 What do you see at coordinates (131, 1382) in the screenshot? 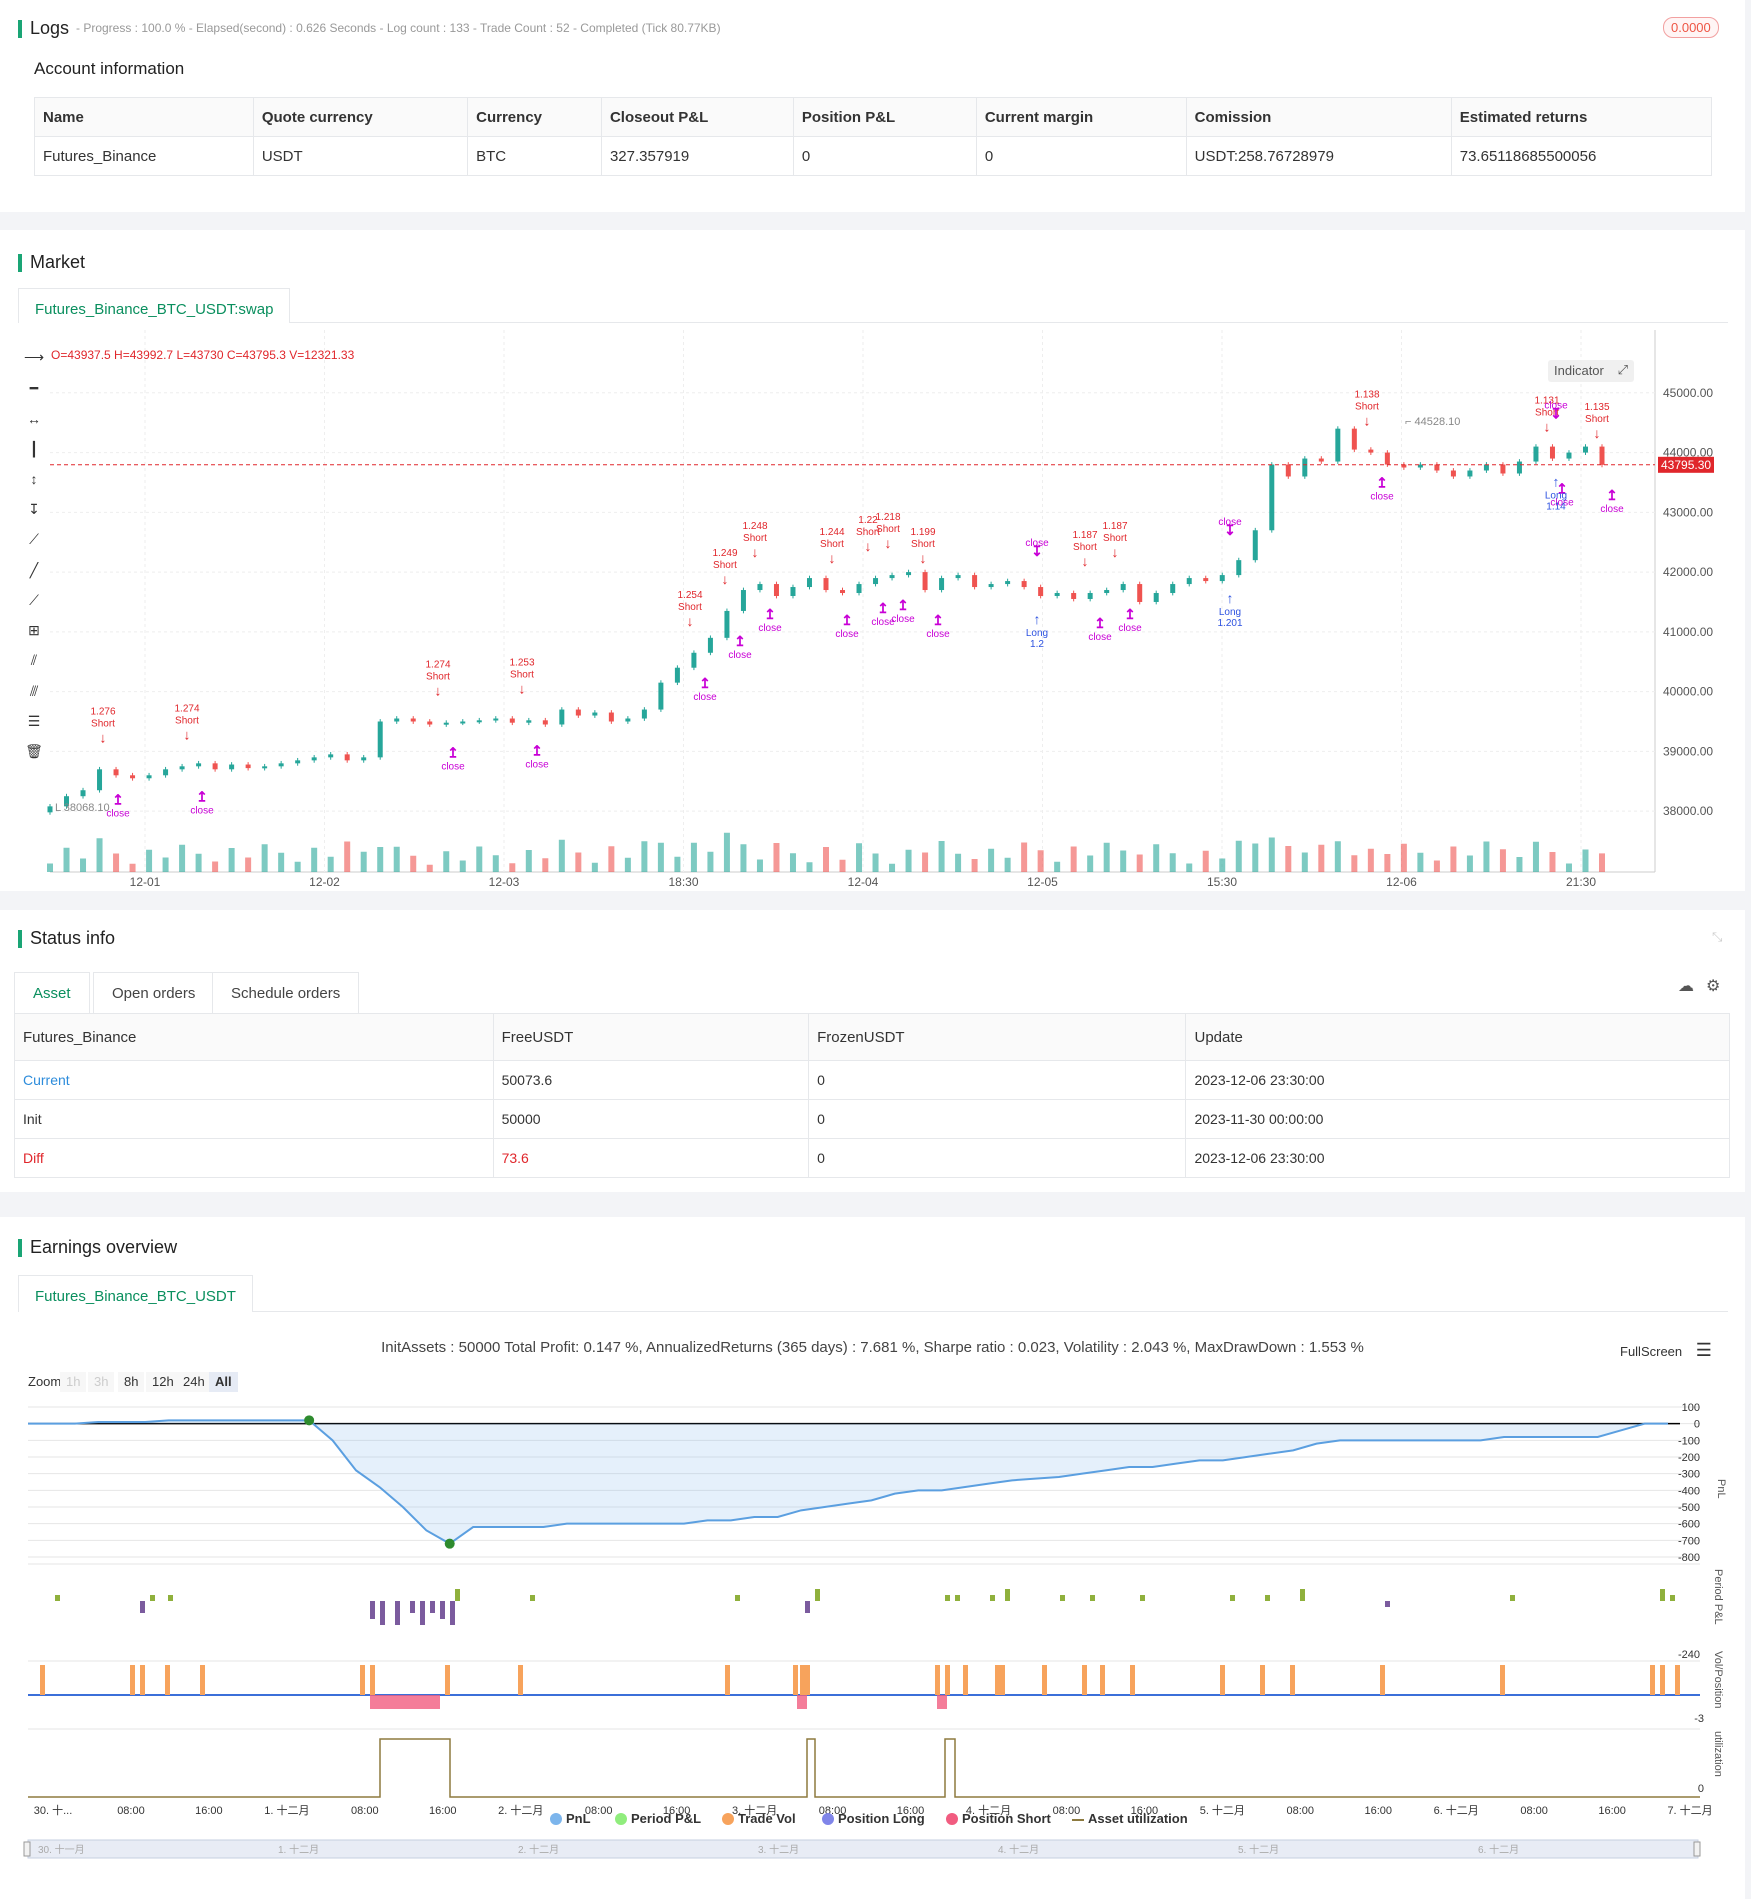
I see `zoom-8h-button: 8h` at bounding box center [131, 1382].